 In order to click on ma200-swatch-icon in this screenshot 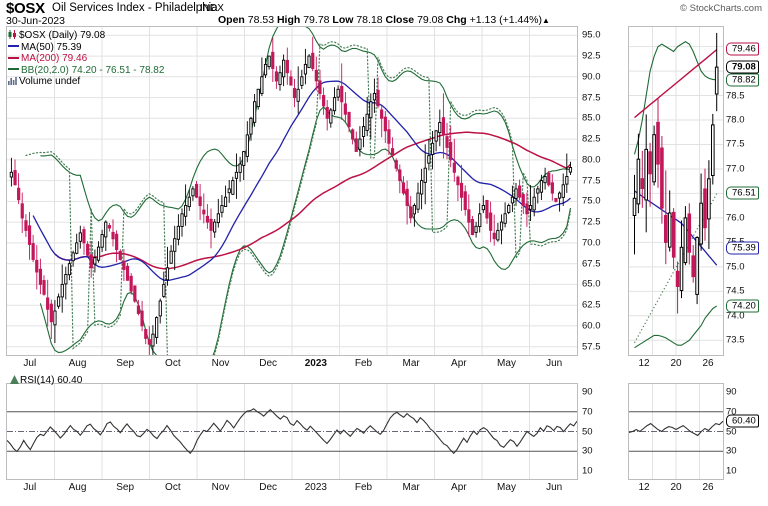, I will do `click(13, 57)`.